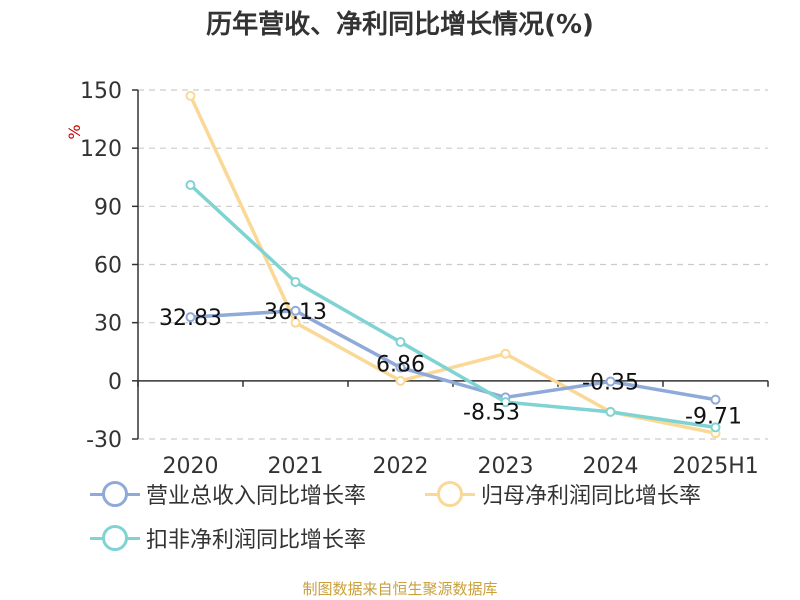  I want to click on data-label: 6.86, so click(400, 365).